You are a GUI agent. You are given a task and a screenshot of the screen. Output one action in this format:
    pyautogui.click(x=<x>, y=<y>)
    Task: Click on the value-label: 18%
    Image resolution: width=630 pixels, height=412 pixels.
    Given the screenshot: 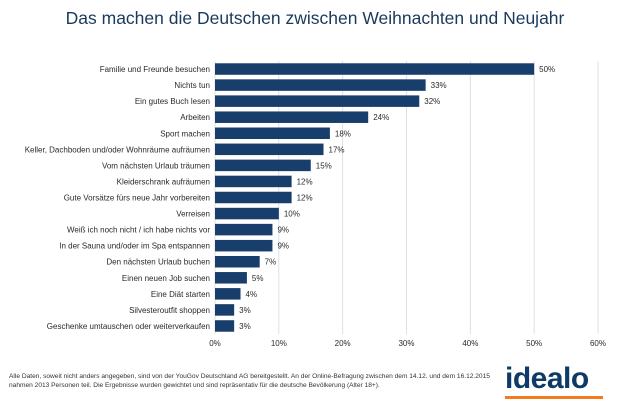 What is the action you would take?
    pyautogui.click(x=343, y=133)
    